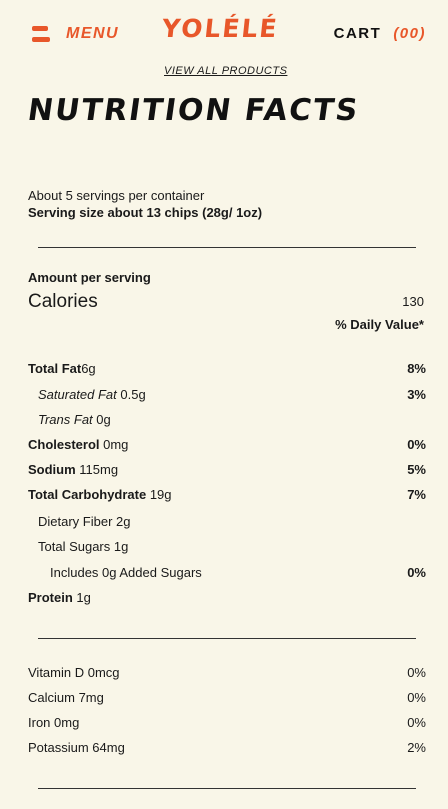 The height and width of the screenshot is (809, 448). What do you see at coordinates (227, 548) in the screenshot?
I see `nutrient-row-total-sugars: Total Sugars 1g` at bounding box center [227, 548].